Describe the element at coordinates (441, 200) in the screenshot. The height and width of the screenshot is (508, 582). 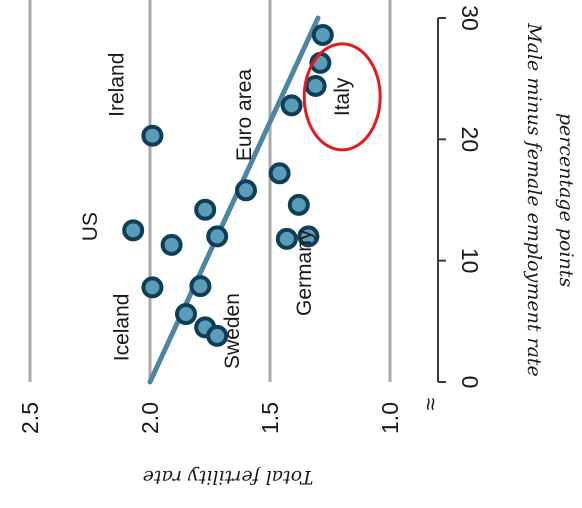
I see `x-axis` at that location.